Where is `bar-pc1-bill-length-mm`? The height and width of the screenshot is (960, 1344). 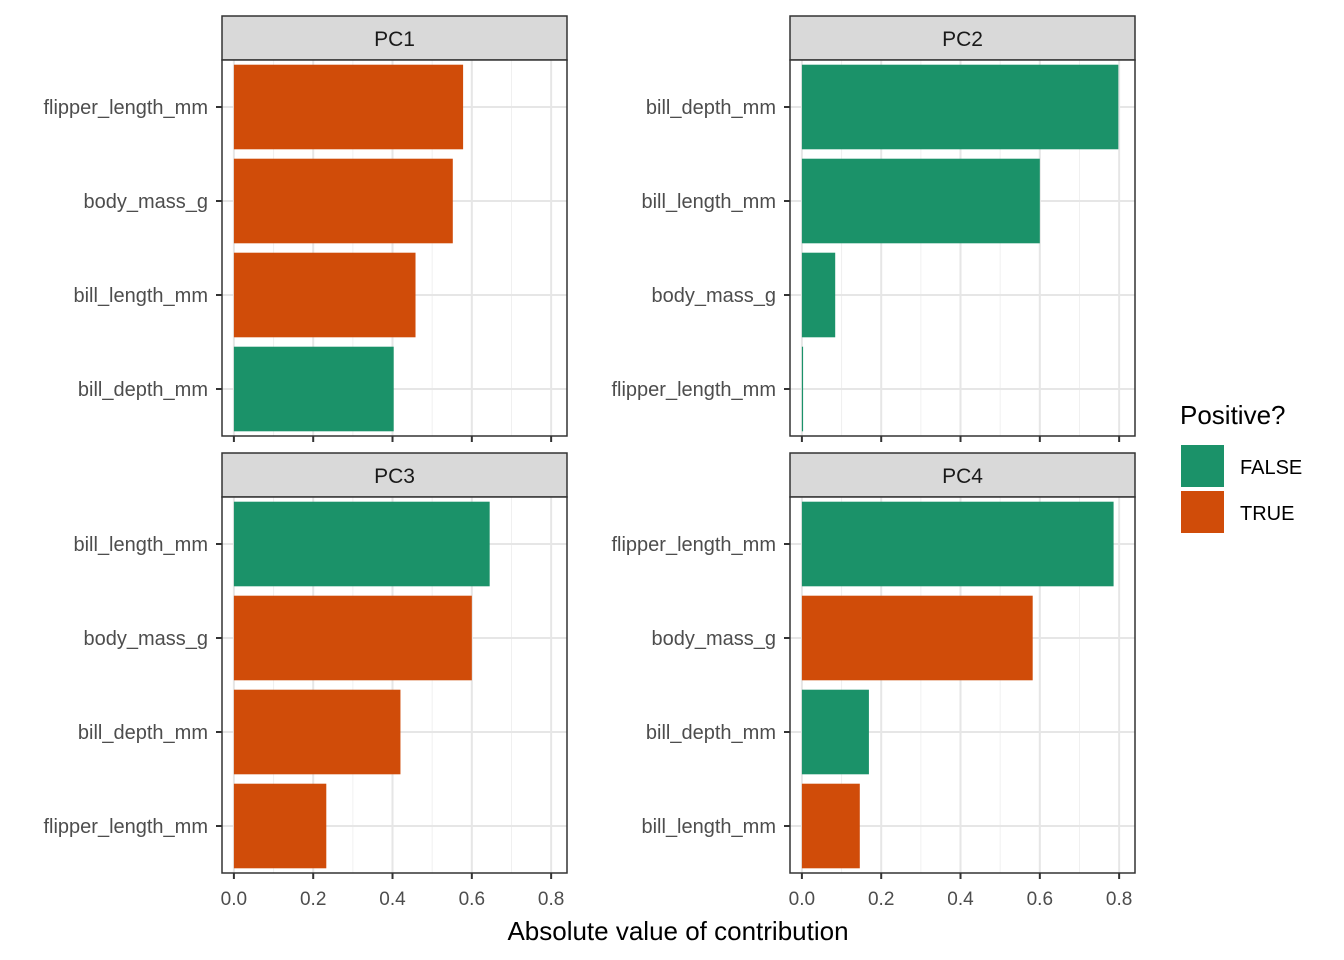
bar-pc1-bill-length-mm is located at coordinates (324, 295).